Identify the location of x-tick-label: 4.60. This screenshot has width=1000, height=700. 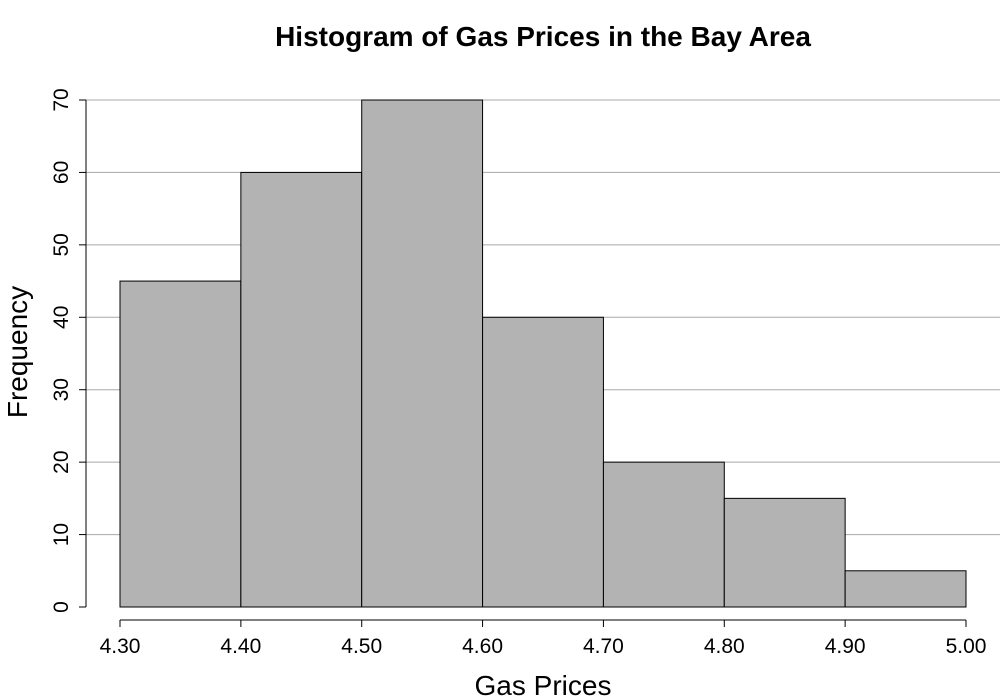
(482, 646).